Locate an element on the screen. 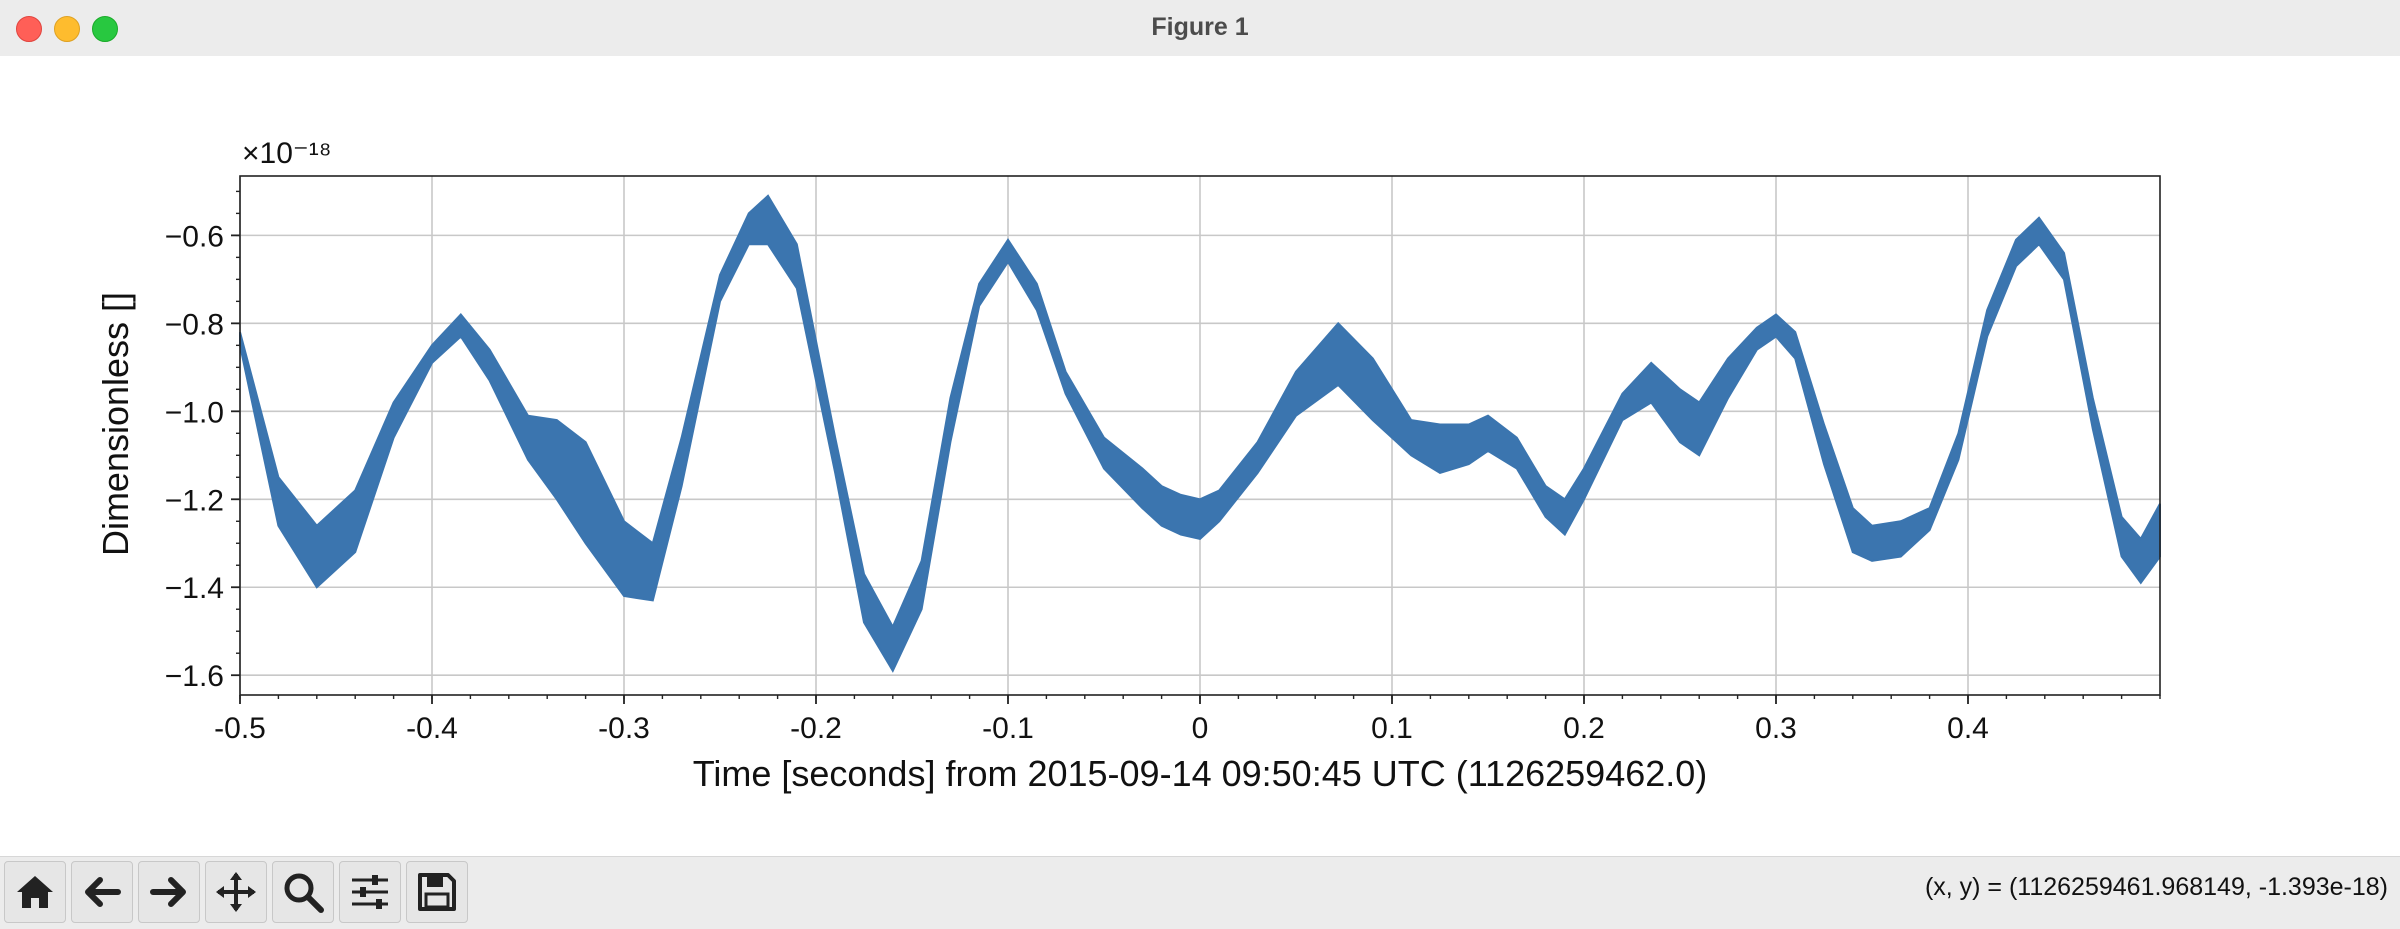 The height and width of the screenshot is (929, 2400). configure-subplots-button is located at coordinates (370, 892).